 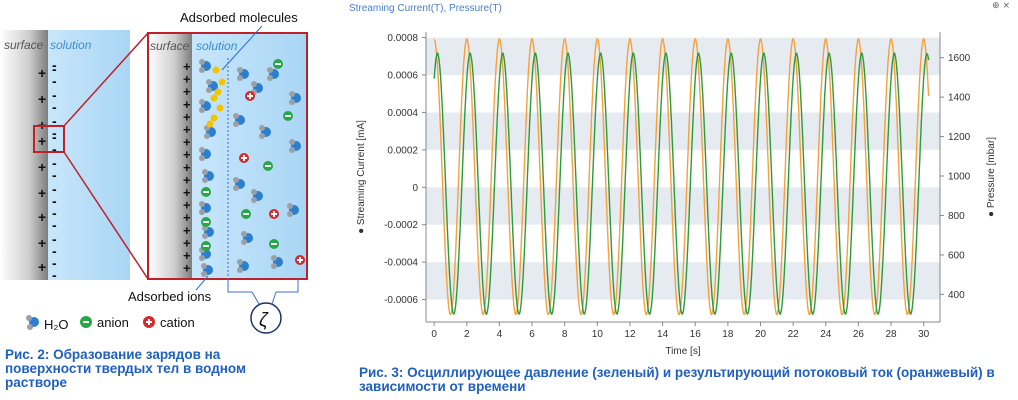 What do you see at coordinates (467, 334) in the screenshot?
I see `x-tick-label: 2` at bounding box center [467, 334].